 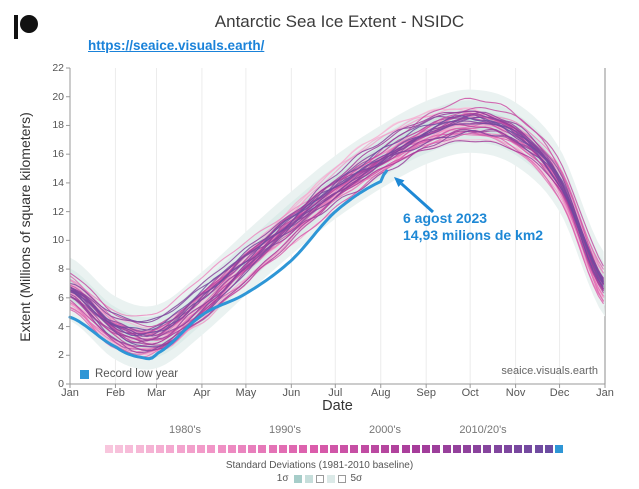 I want to click on decade-square-1996, so click(x=282, y=449).